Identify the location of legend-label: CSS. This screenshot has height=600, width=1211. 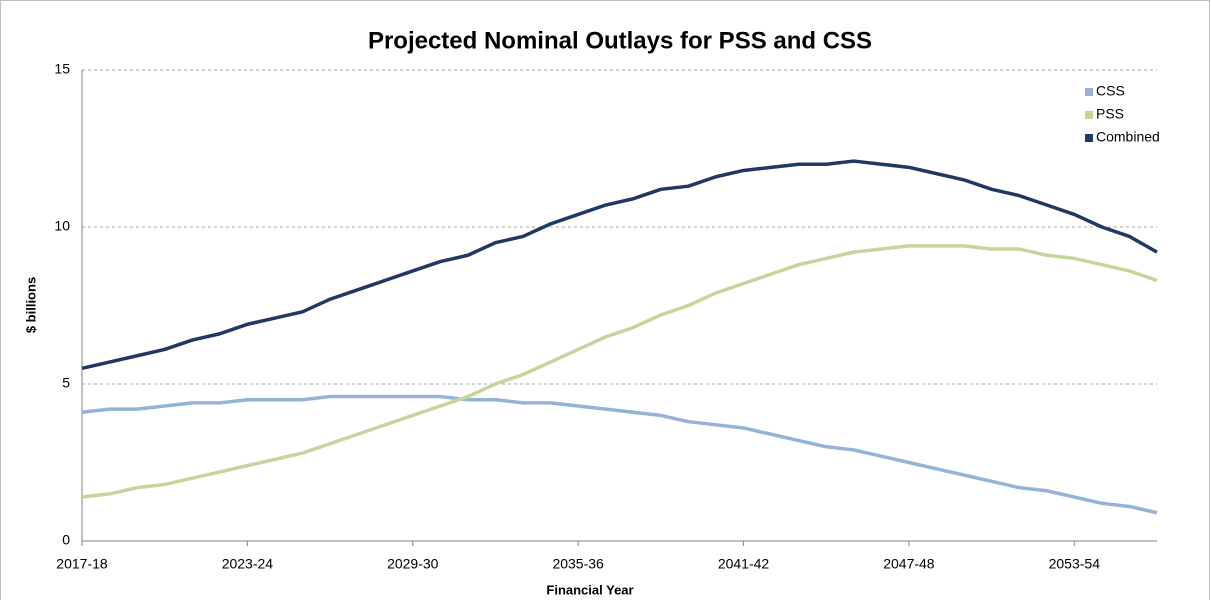
(1110, 91).